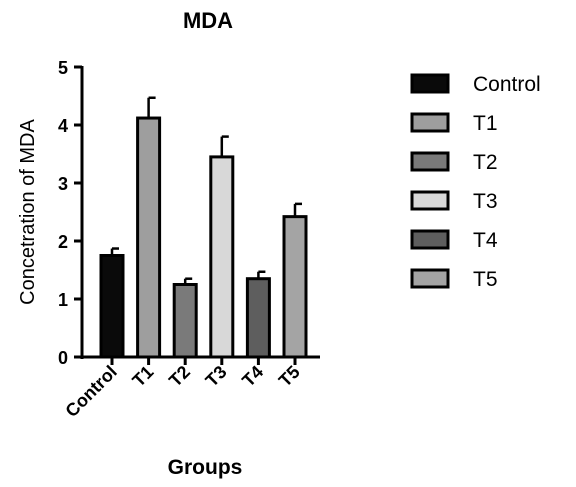  I want to click on y-tick-label: 4, so click(63, 126).